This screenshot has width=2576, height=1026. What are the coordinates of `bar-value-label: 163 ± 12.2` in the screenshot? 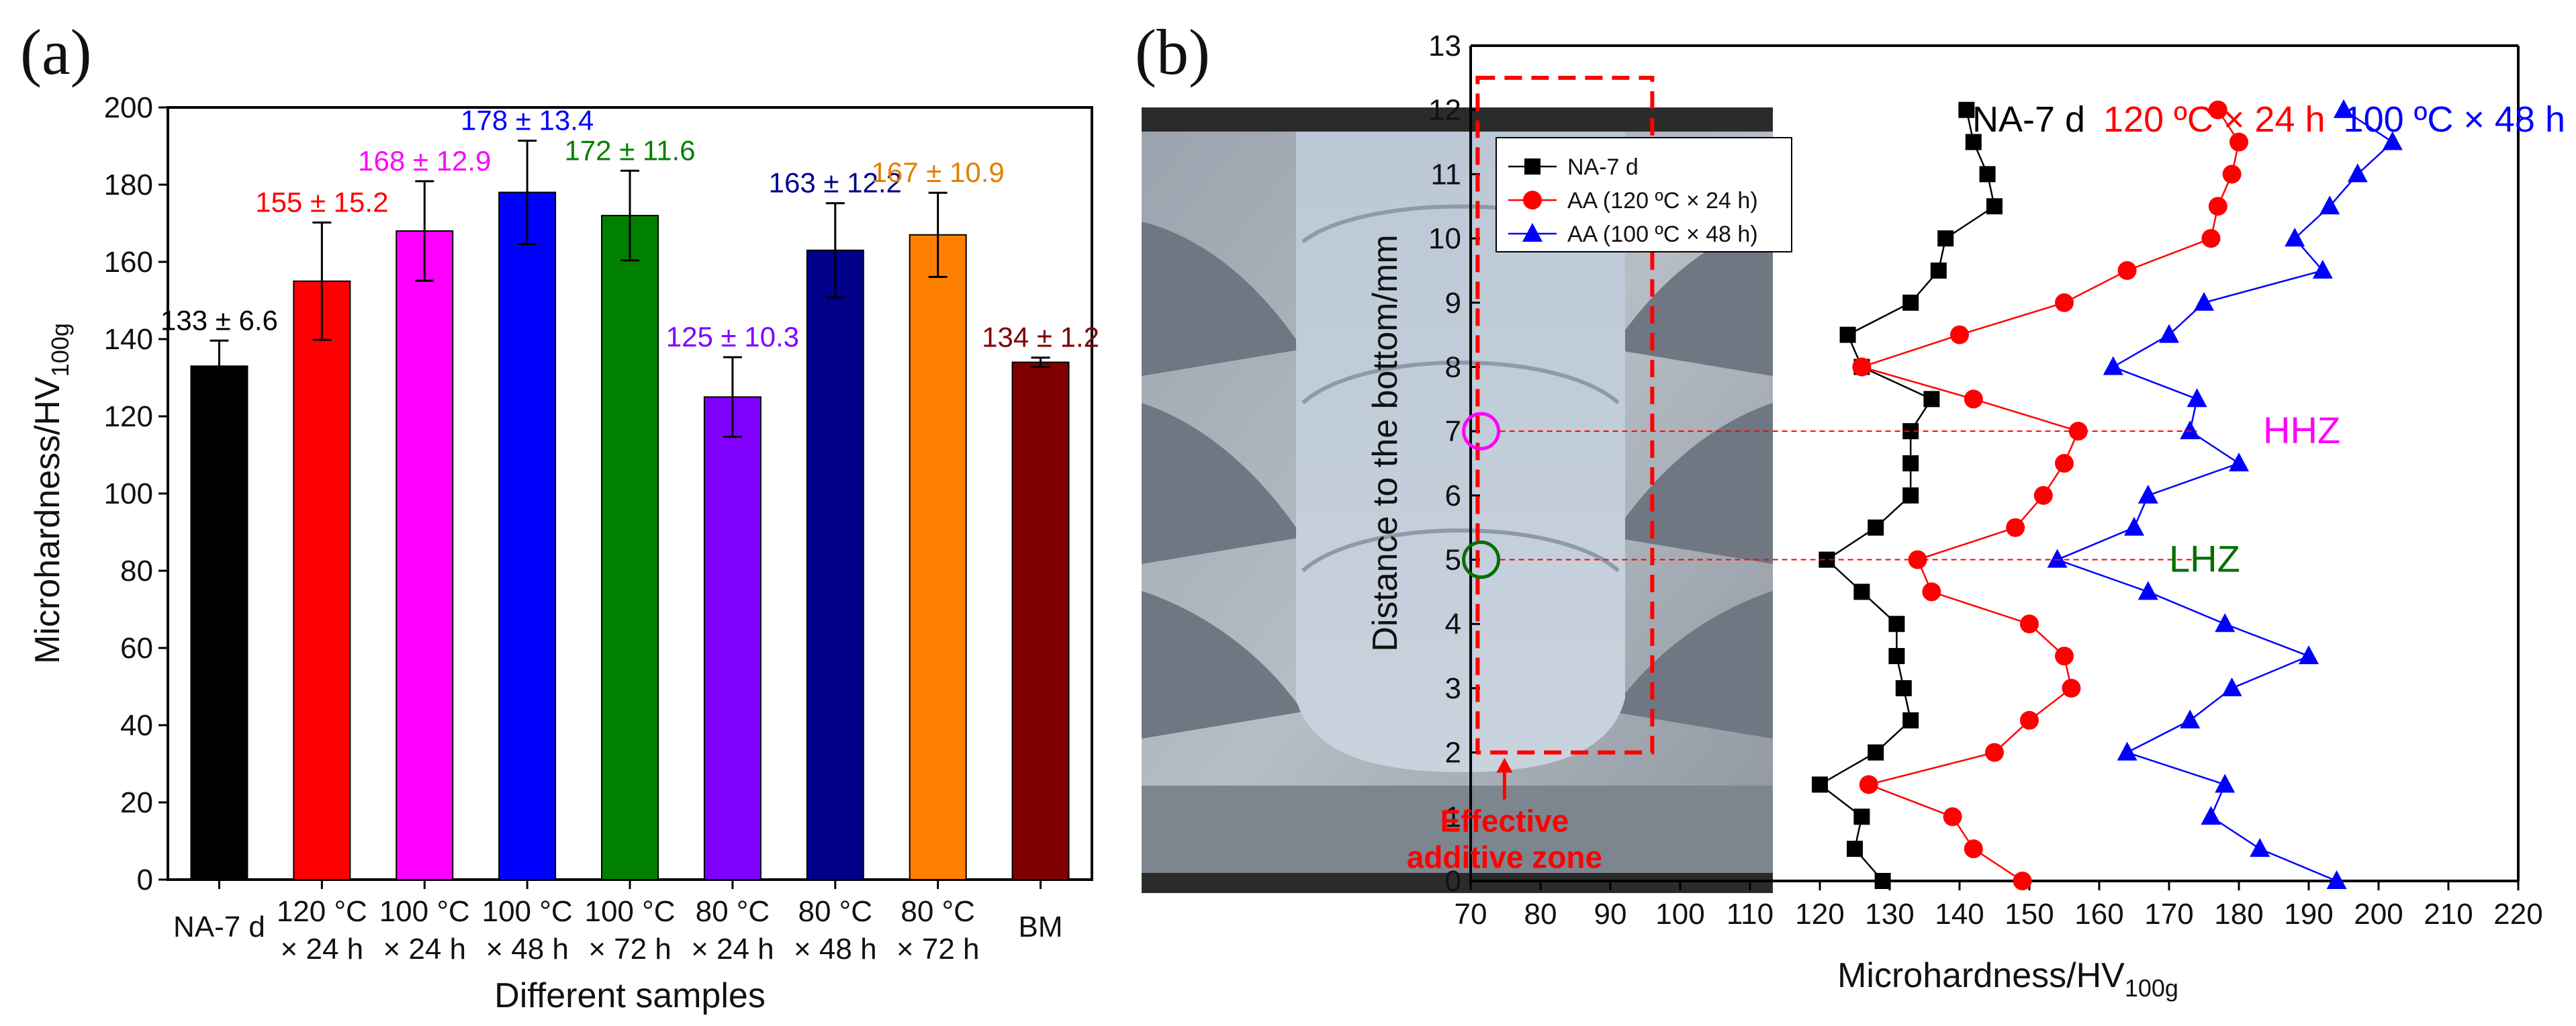 It's located at (835, 183).